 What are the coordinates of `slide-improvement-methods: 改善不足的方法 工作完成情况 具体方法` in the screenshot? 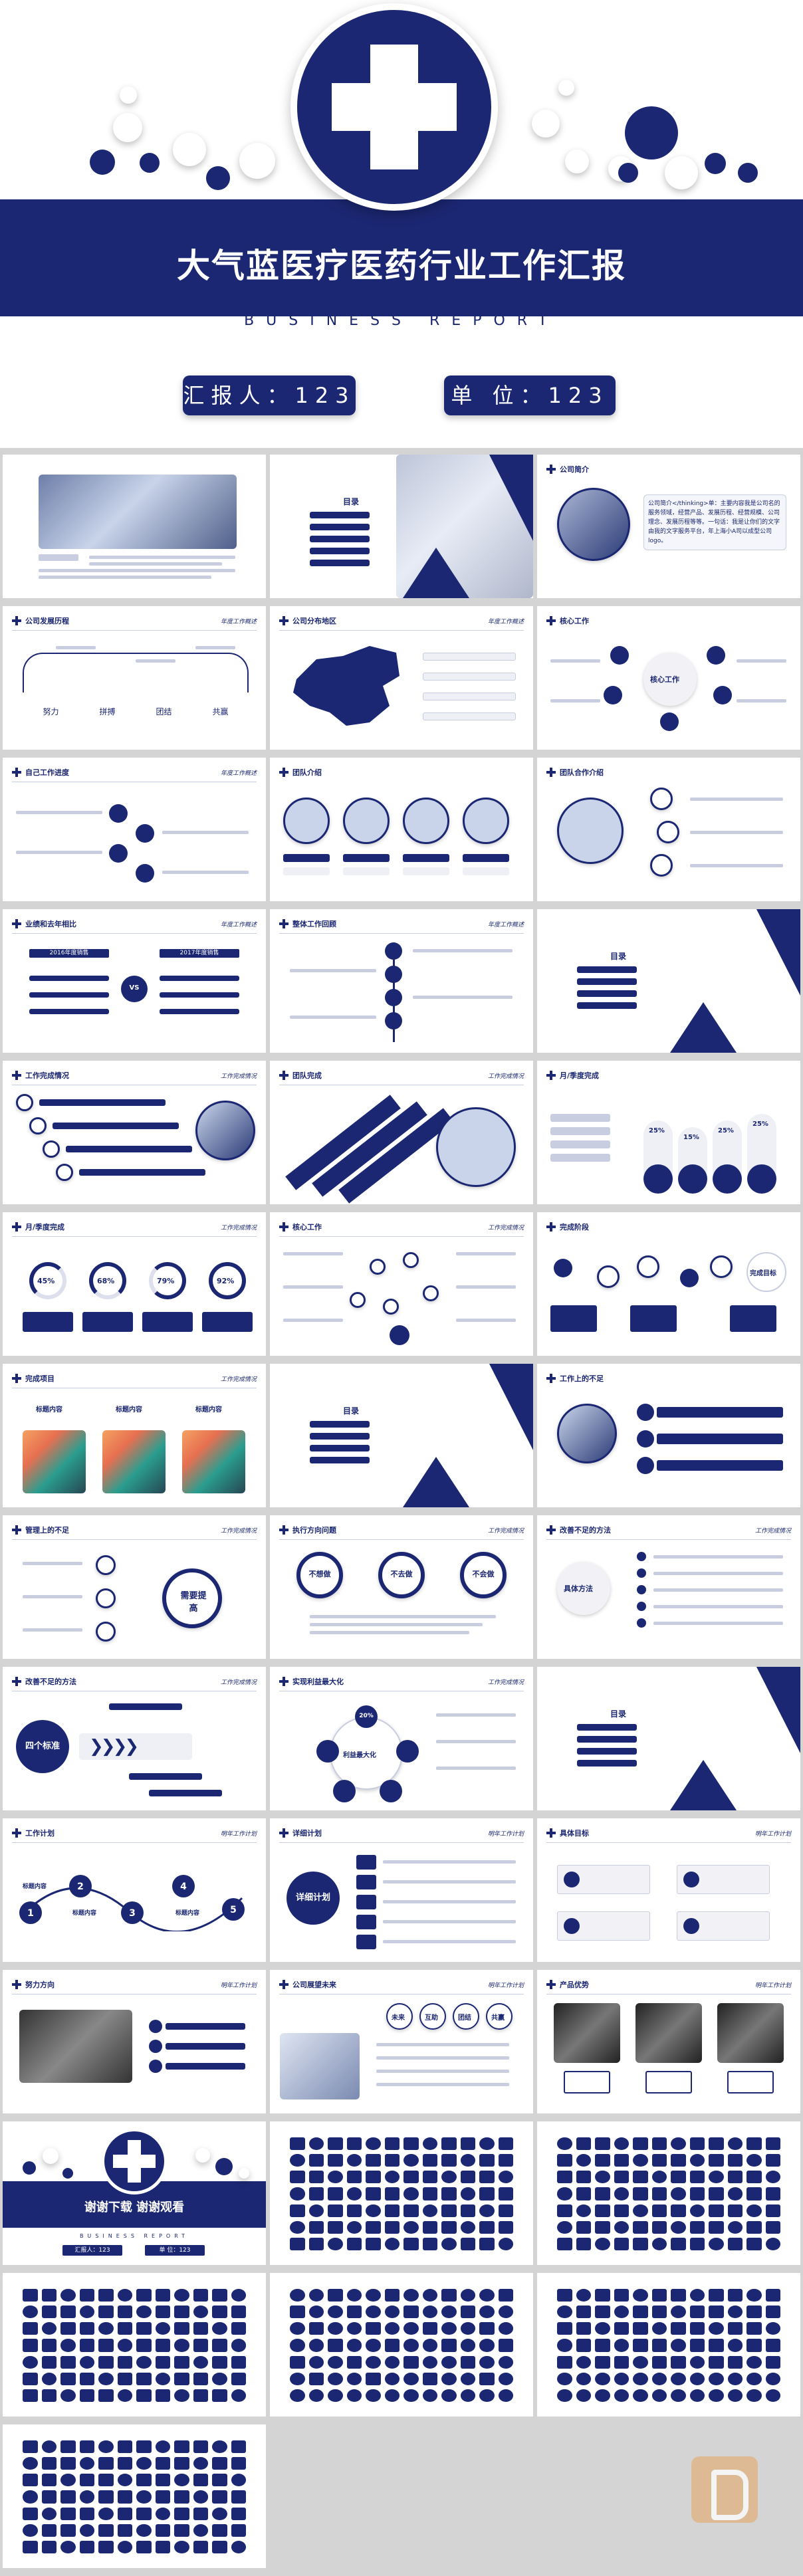 It's located at (668, 1587).